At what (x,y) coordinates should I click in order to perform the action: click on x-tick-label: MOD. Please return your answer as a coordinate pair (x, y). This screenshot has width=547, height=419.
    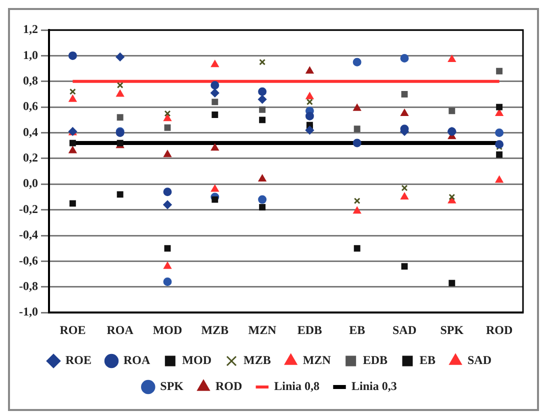
    Looking at the image, I should click on (167, 329).